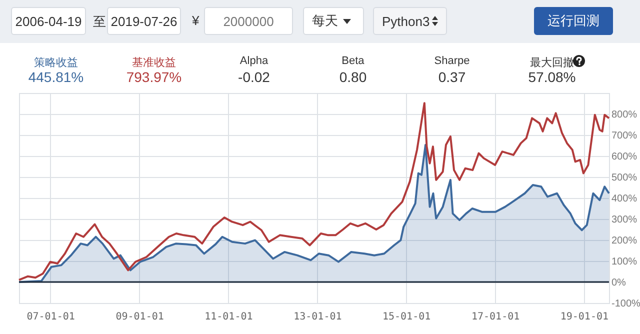  I want to click on text: Python3, so click(406, 21).